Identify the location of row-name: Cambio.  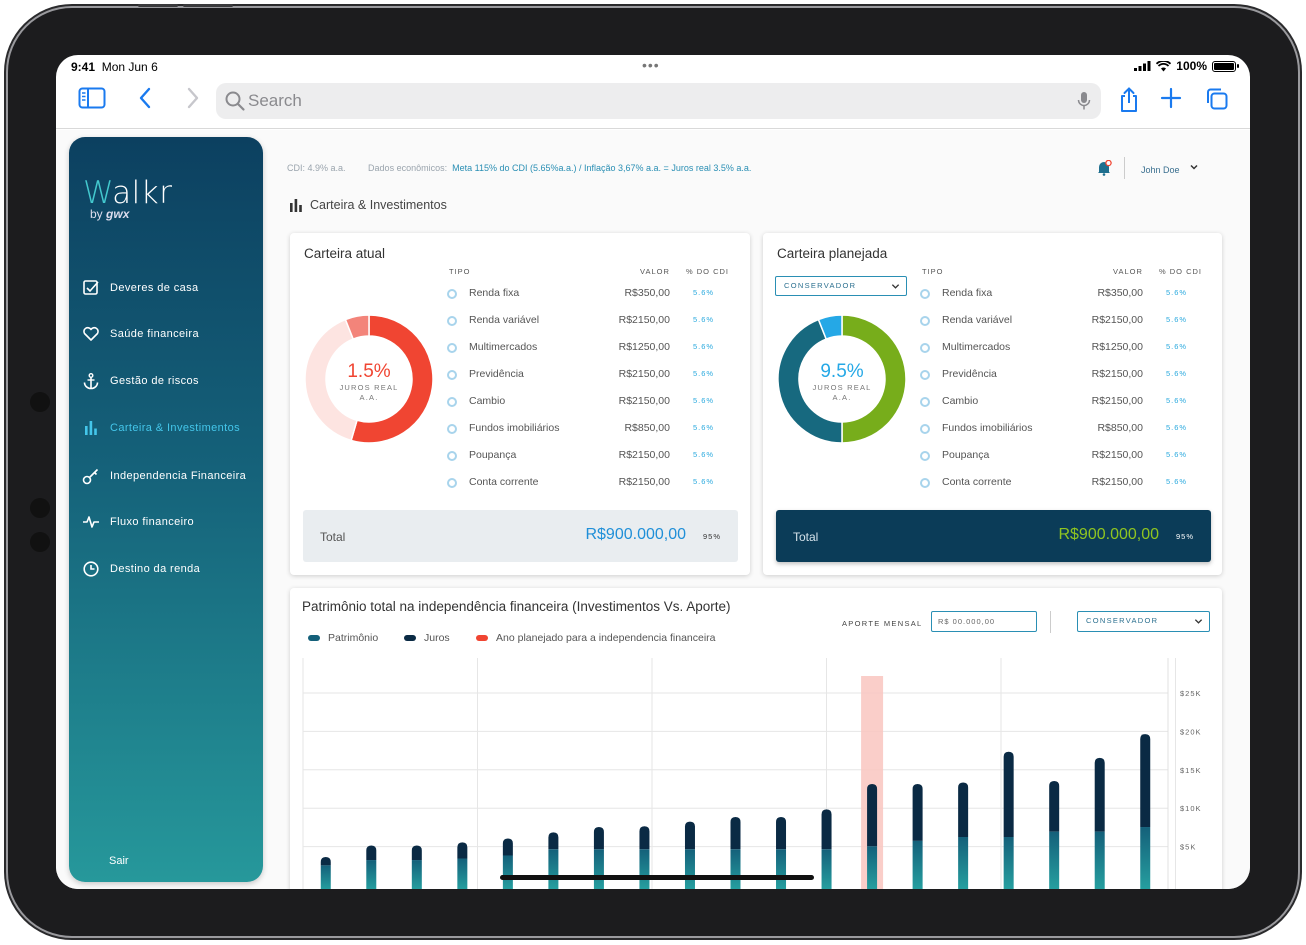
(487, 401).